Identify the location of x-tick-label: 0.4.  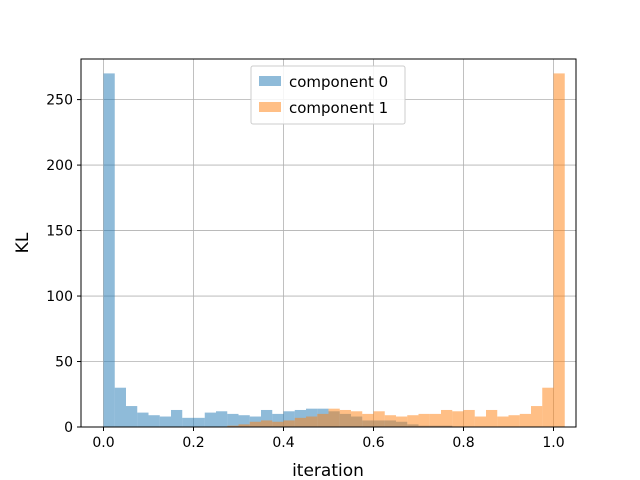
(283, 443).